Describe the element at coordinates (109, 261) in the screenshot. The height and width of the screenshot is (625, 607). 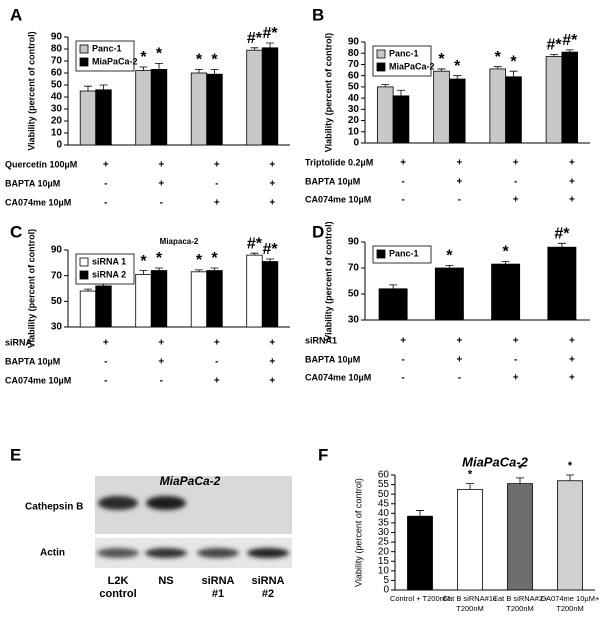
I see `legend-label: siRNA 1` at that location.